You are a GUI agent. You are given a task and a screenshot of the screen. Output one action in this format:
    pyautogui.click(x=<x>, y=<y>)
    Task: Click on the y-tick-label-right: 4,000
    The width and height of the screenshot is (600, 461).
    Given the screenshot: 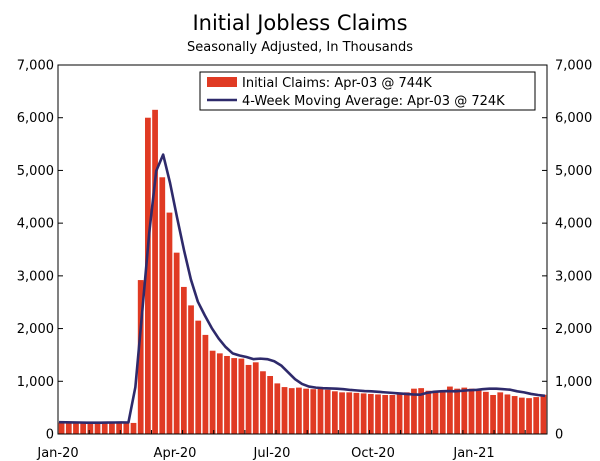 What is the action you would take?
    pyautogui.click(x=573, y=224)
    